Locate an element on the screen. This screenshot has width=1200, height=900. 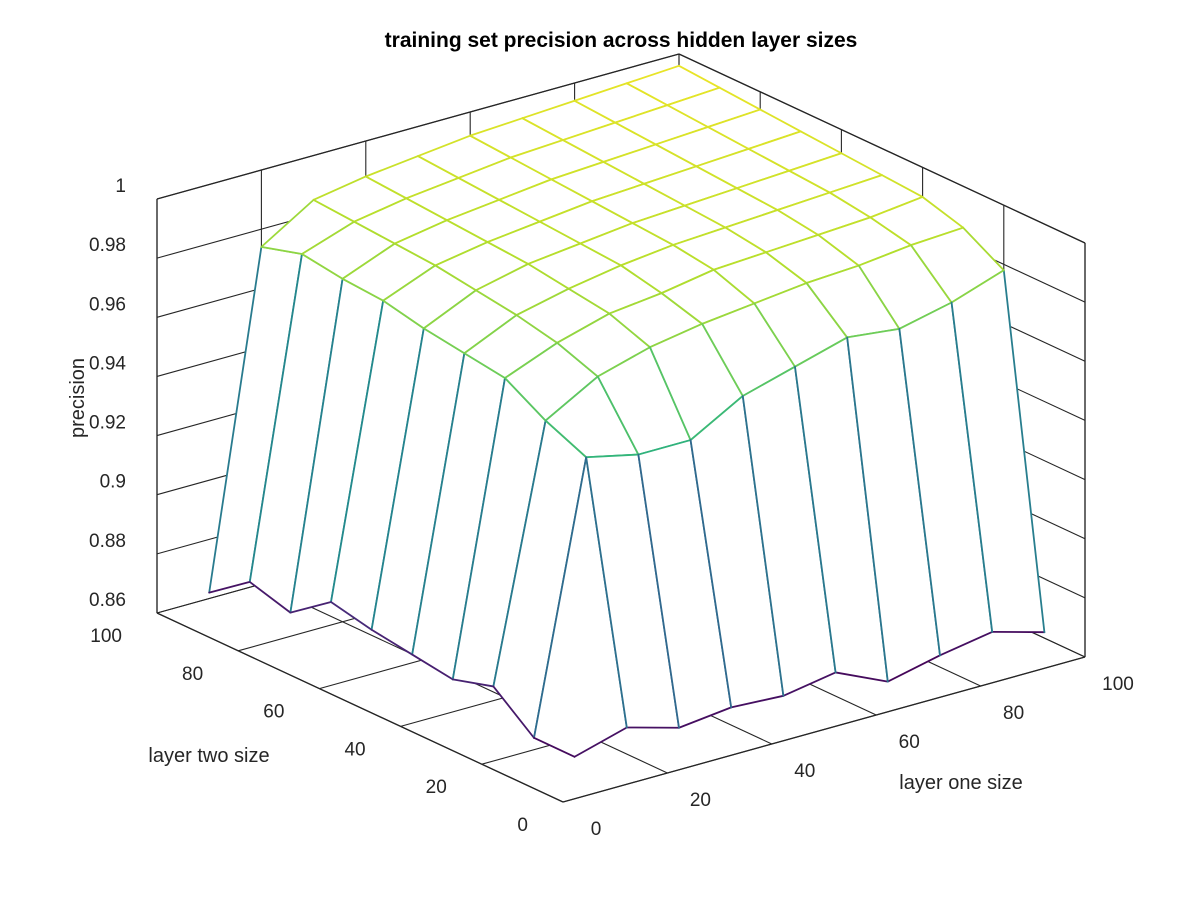
y-tick-label: 40 is located at coordinates (354, 749).